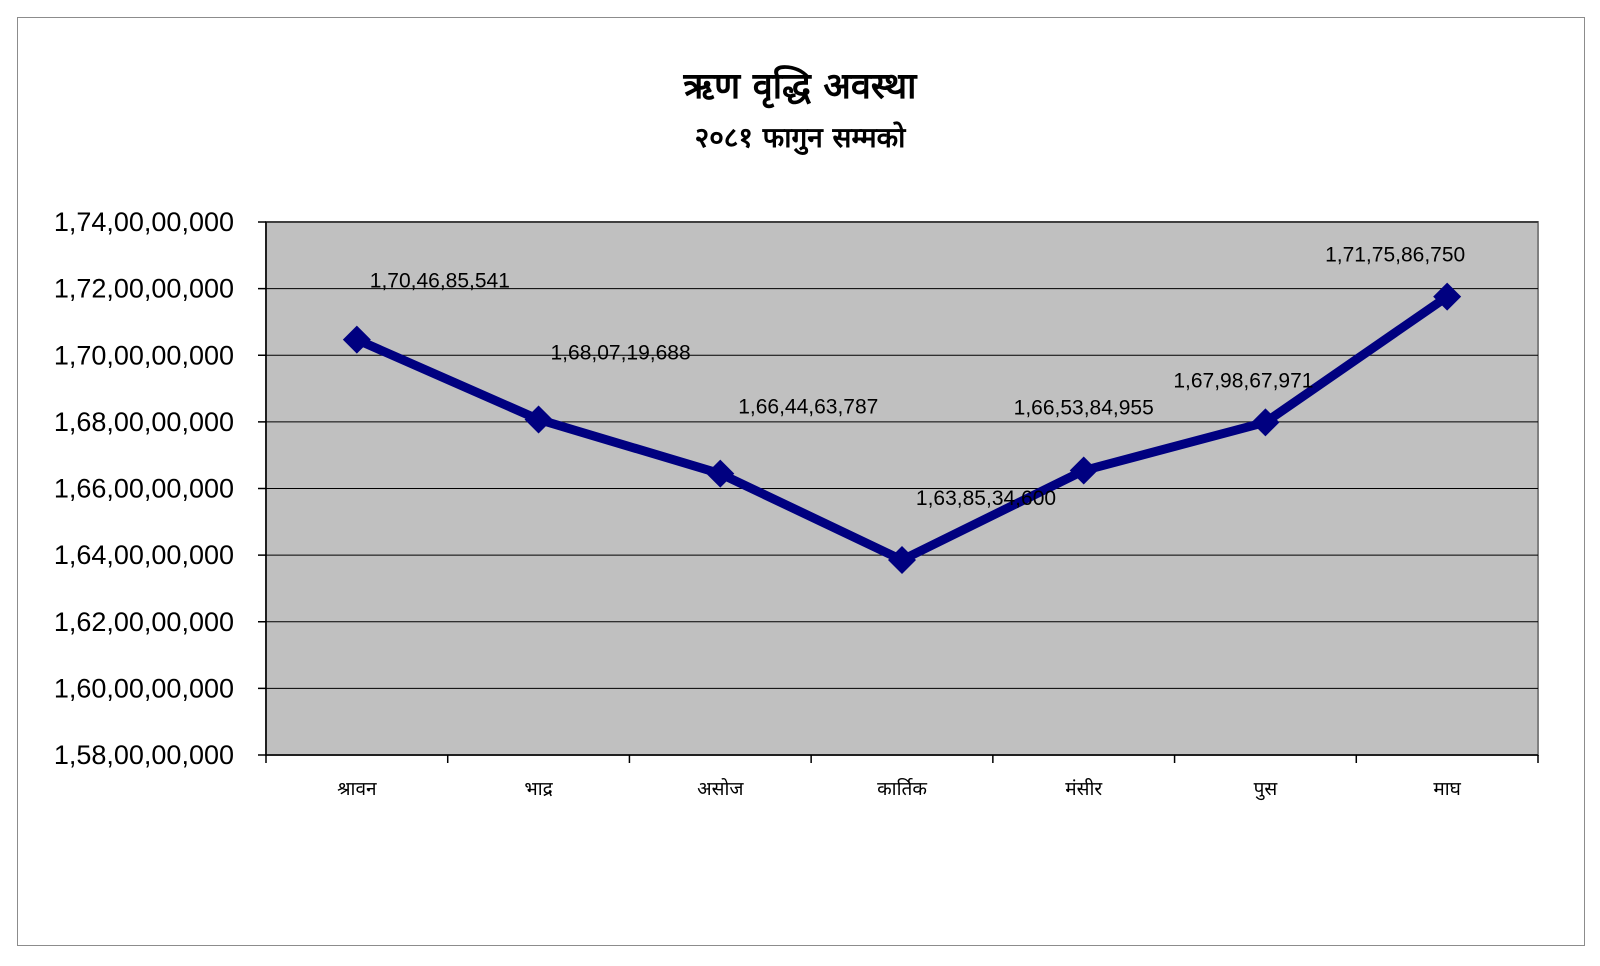 This screenshot has width=1600, height=966. What do you see at coordinates (144, 755) in the screenshot?
I see `y-tick-label: 1,58,00,00,000` at bounding box center [144, 755].